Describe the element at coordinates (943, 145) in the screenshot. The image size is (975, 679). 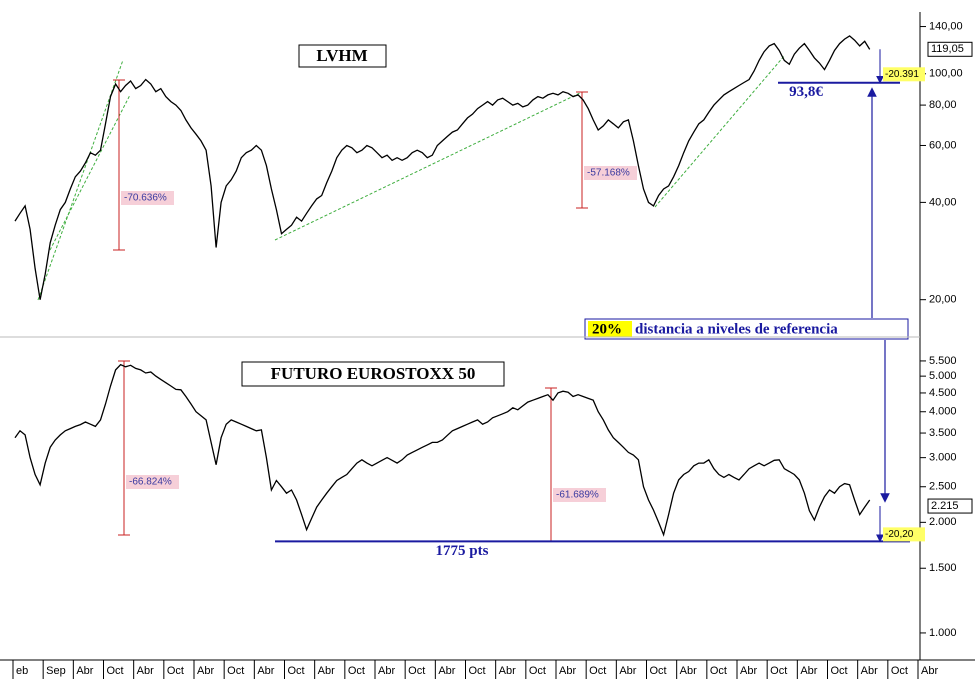
I see `y-tick-label: 60,00` at that location.